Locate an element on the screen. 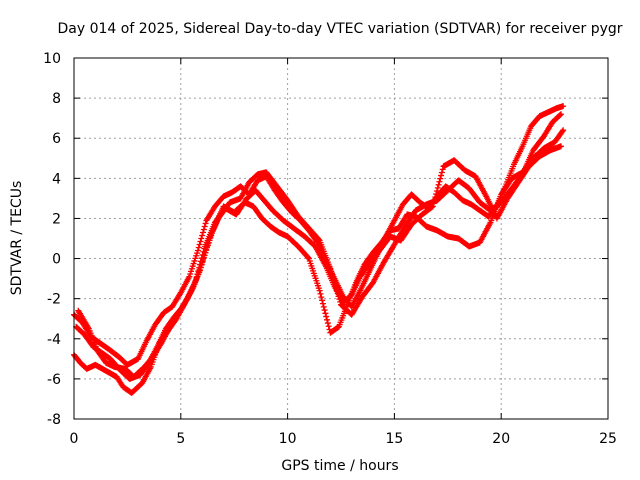 The height and width of the screenshot is (480, 640). y-tick-label: -2 is located at coordinates (54, 300).